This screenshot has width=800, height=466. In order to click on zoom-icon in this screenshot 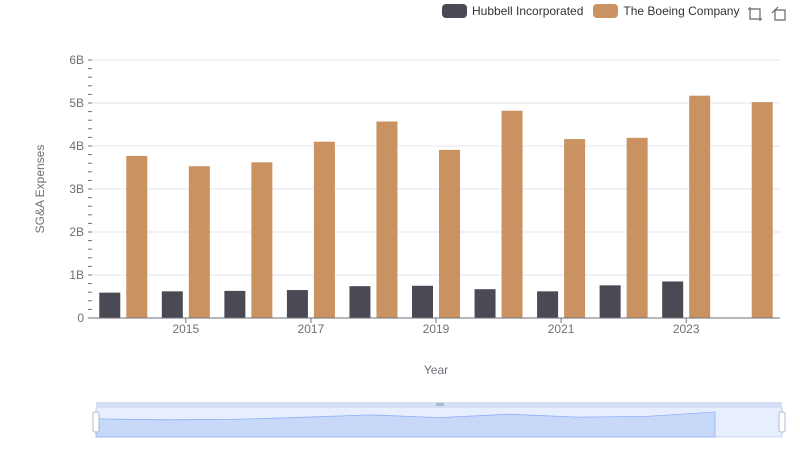, I will do `click(755, 14)`.